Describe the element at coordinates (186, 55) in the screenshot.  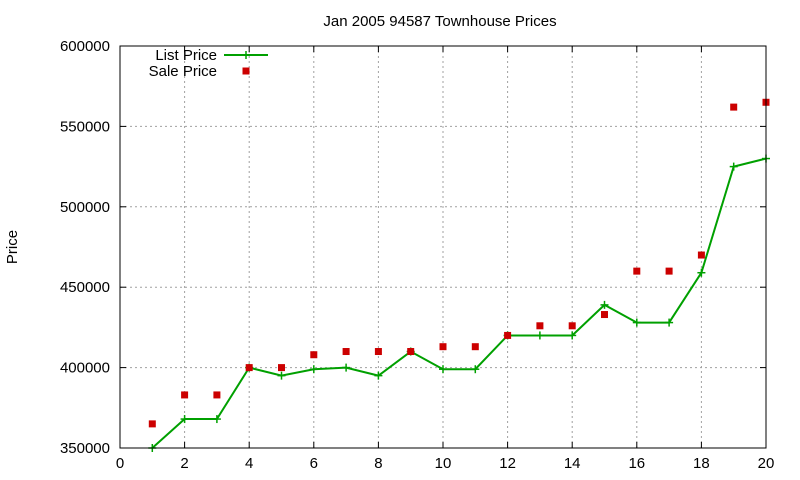
I see `legend-label: List Price` at that location.